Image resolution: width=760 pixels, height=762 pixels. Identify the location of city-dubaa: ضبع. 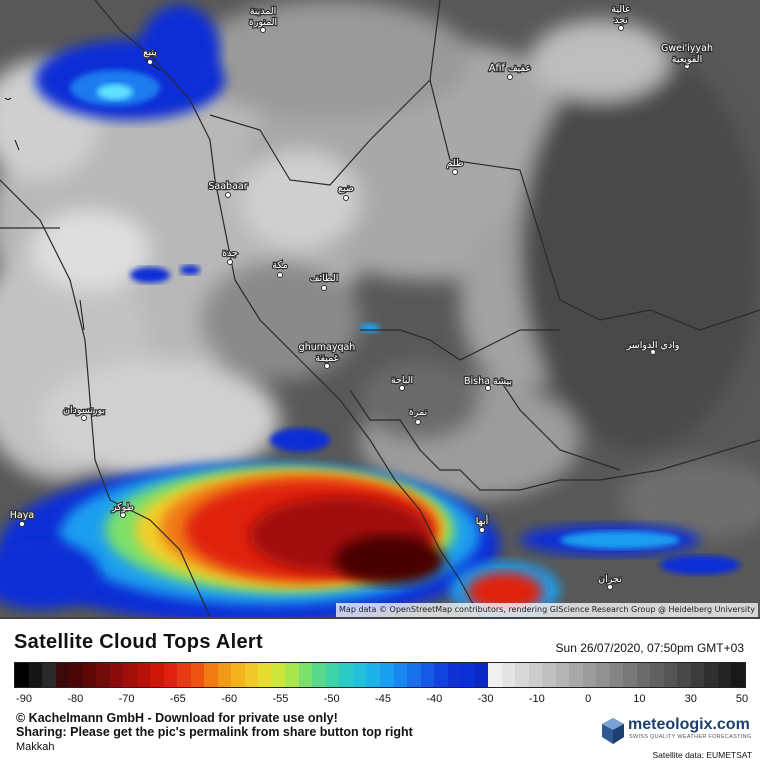
(346, 191).